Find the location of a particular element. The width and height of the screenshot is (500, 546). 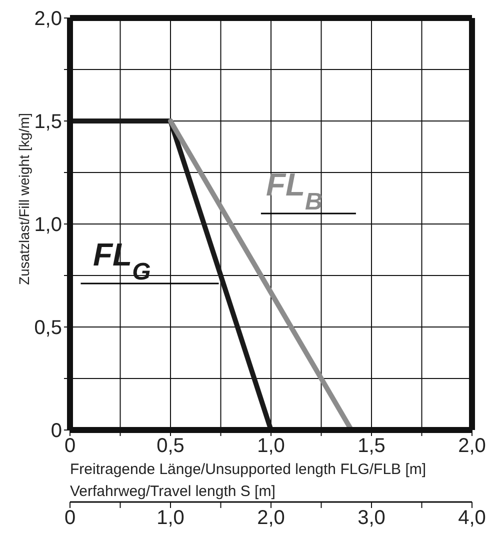

y-tick-label: 1,5 is located at coordinates (48, 122).